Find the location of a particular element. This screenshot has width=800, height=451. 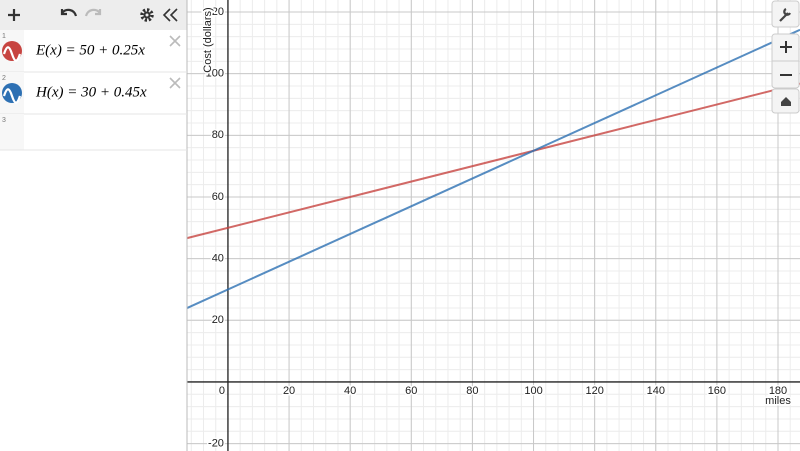

y-axis-label: Cost (dollars) is located at coordinates (208, 39).